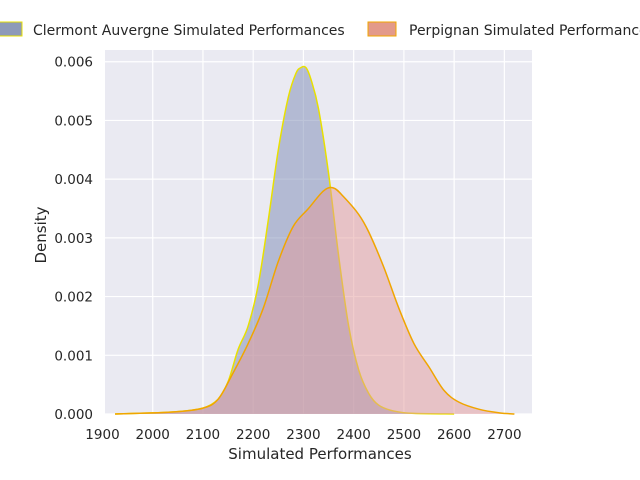 The width and height of the screenshot is (640, 480). Describe the element at coordinates (382, 29) in the screenshot. I see `legend-swatch-perpignan` at that location.